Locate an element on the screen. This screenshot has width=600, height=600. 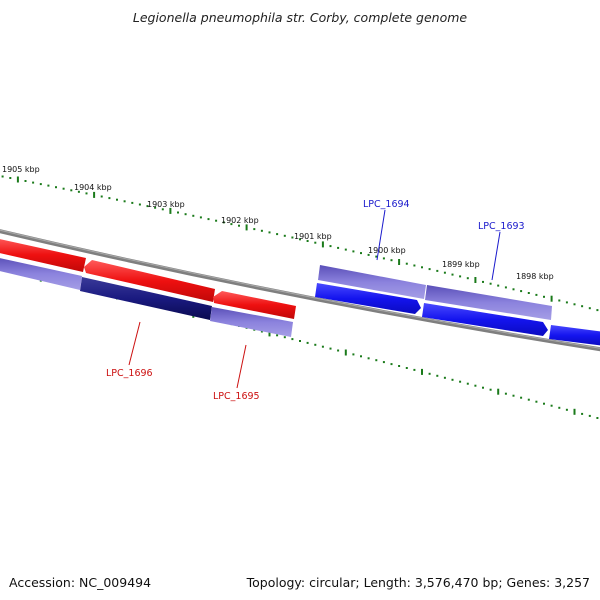
gene-label-lpc-1694: LPC_1694 is located at coordinates (386, 204).